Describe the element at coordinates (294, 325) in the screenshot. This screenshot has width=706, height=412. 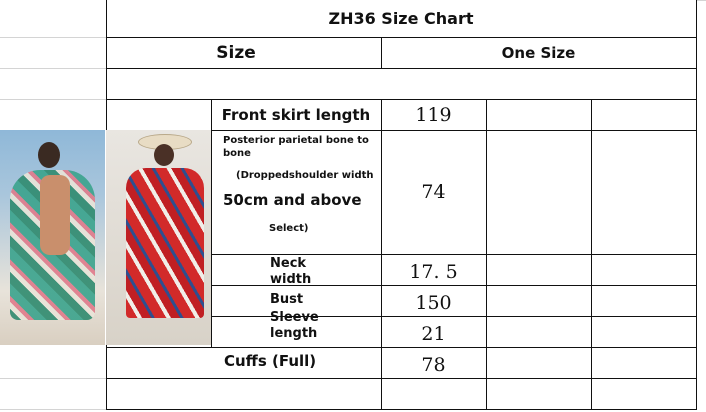
I see `row-label-sleeve-length: Sleeve length` at that location.